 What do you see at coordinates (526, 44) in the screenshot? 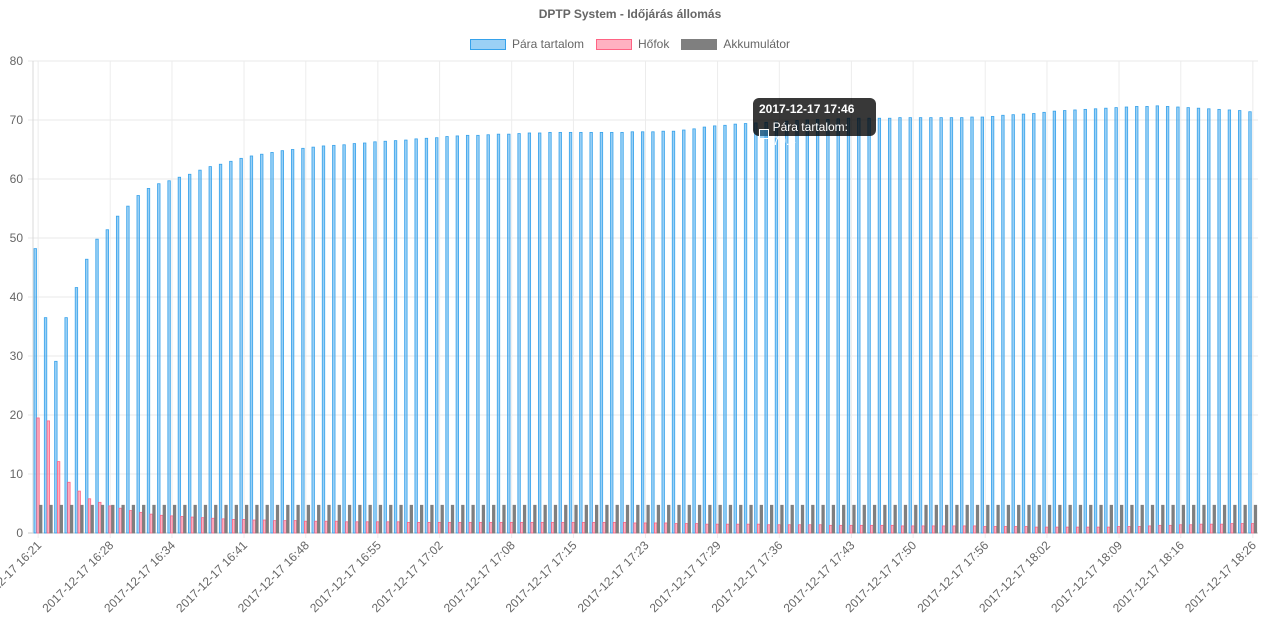
I see `legend-item-para: Pára tartalom` at bounding box center [526, 44].